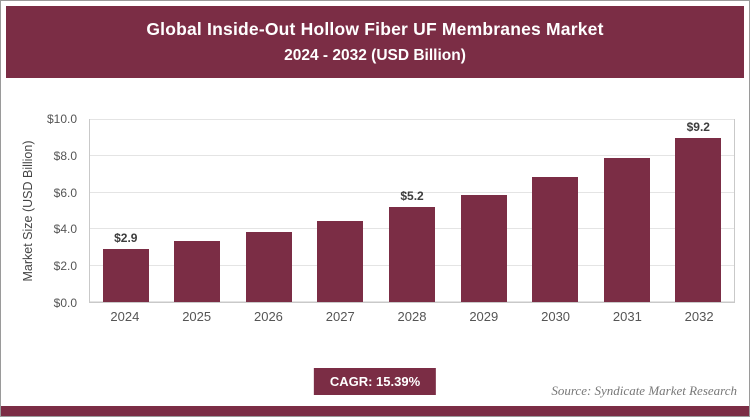 The width and height of the screenshot is (750, 417). What do you see at coordinates (268, 266) in the screenshot?
I see `bar-2026` at bounding box center [268, 266].